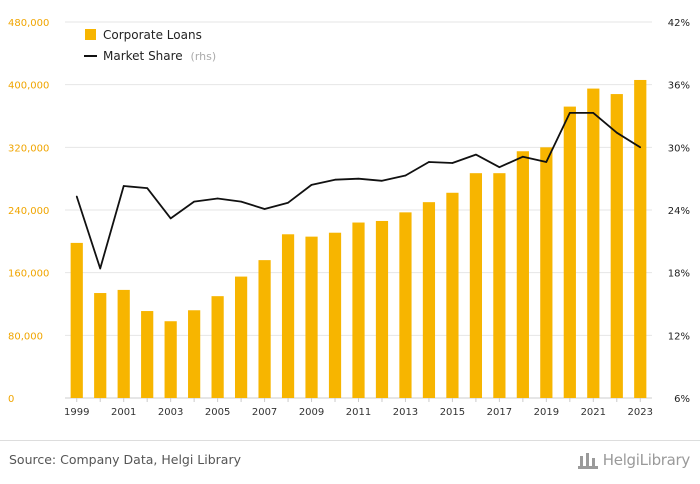 This screenshot has width=700, height=484. What do you see at coordinates (28, 148) in the screenshot?
I see `y-left-tick-label: 320,000` at bounding box center [28, 148].